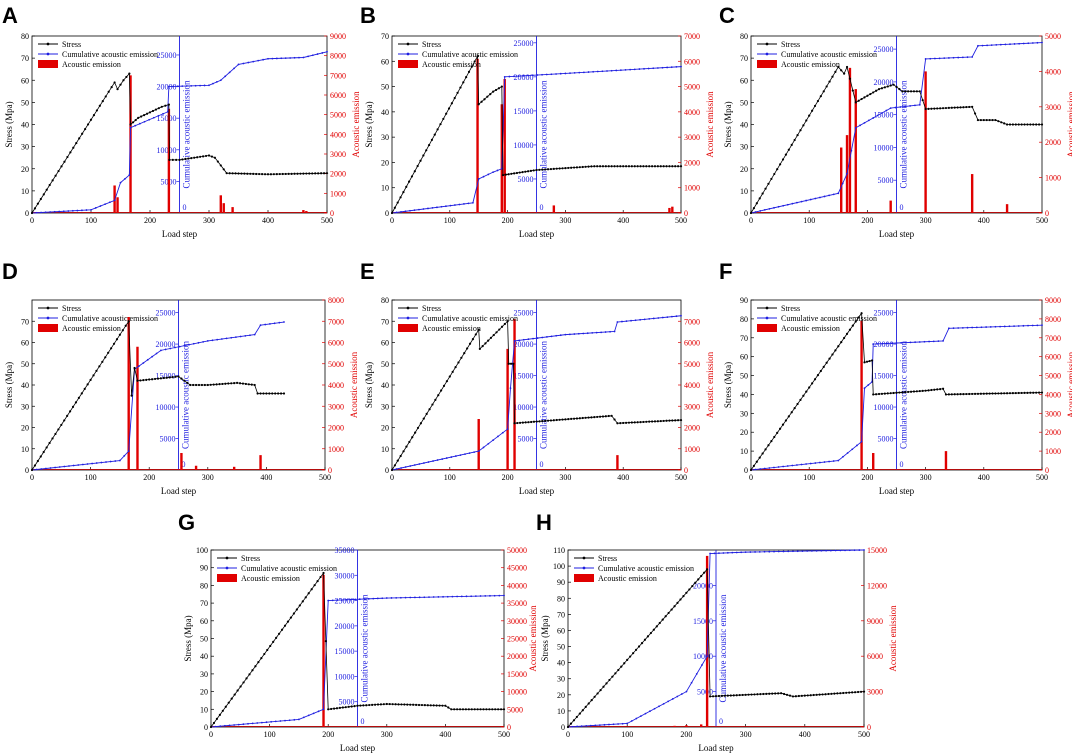 Image resolution: width=1072 pixels, height=755 pixels. I want to click on ae-tick-label: 0, so click(686, 213).